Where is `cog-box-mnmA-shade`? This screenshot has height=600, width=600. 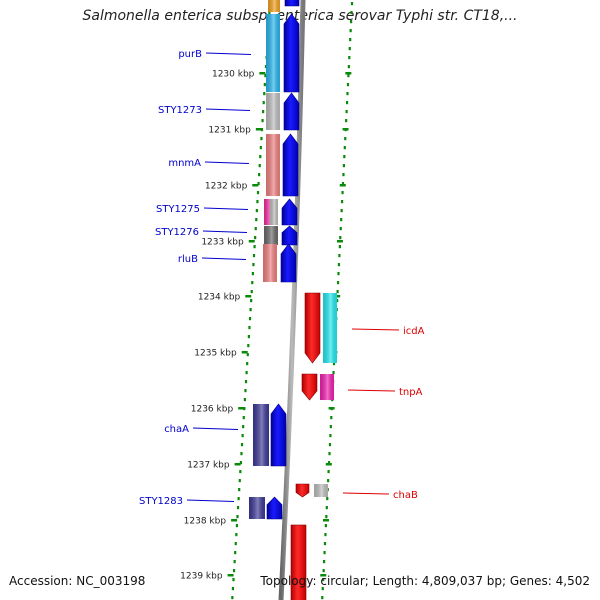
cog-box-mnmA-shade is located at coordinates (273, 165).